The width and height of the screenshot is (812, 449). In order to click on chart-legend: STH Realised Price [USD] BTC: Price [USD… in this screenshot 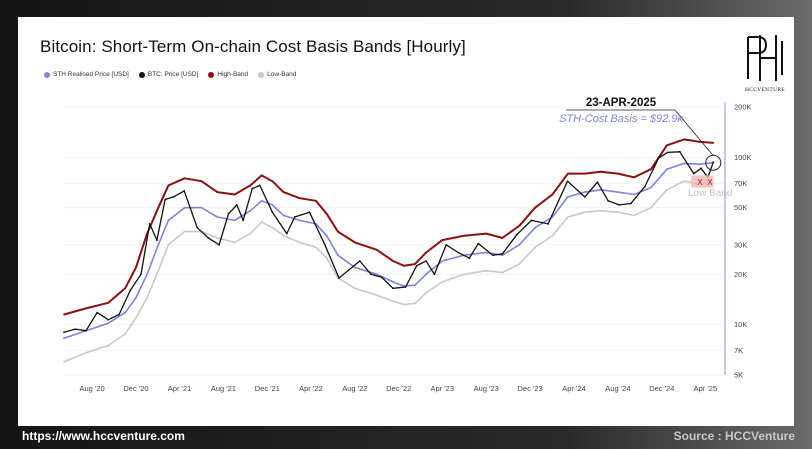, I will do `click(170, 74)`.